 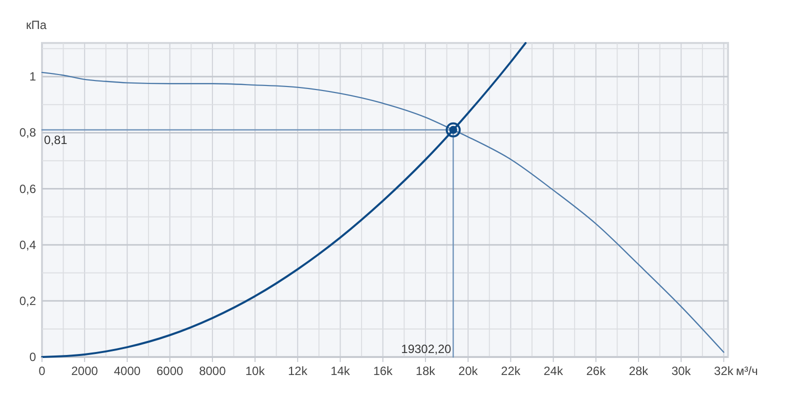 What do you see at coordinates (724, 371) in the screenshot?
I see `x-tick-label: 32k` at bounding box center [724, 371].